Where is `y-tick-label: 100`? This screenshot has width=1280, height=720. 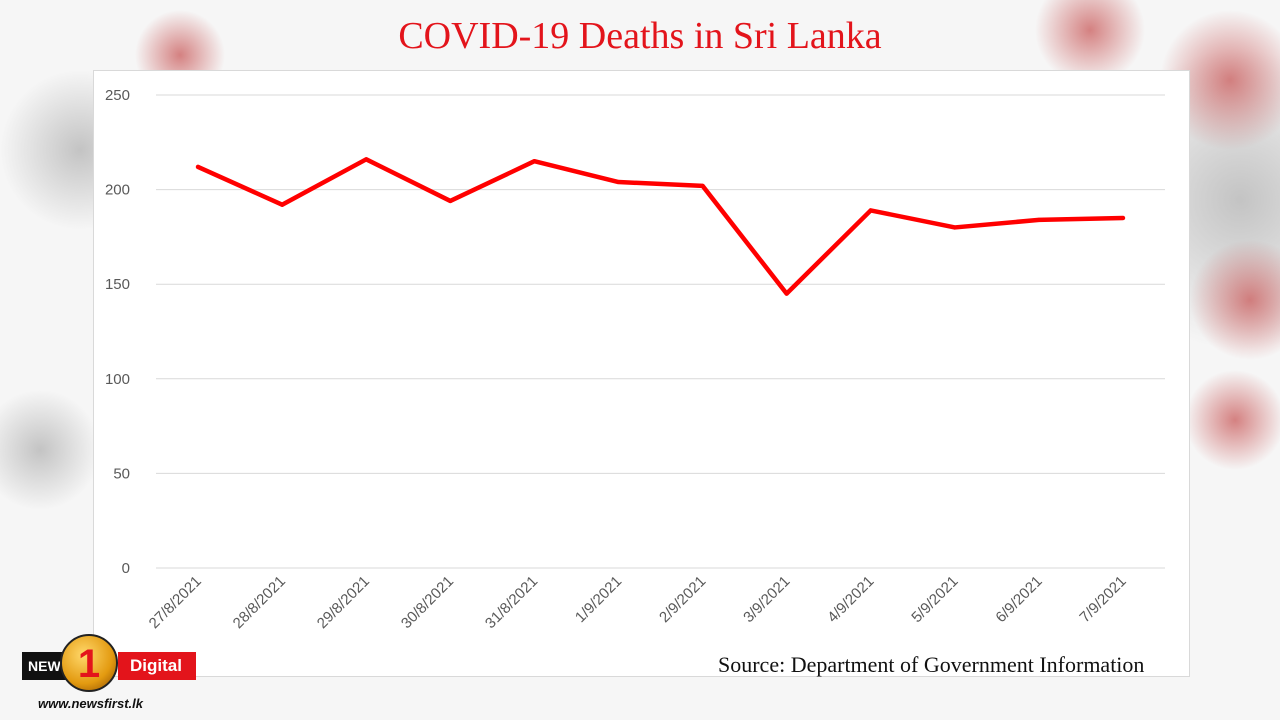
y-tick-label: 100 is located at coordinates (117, 379).